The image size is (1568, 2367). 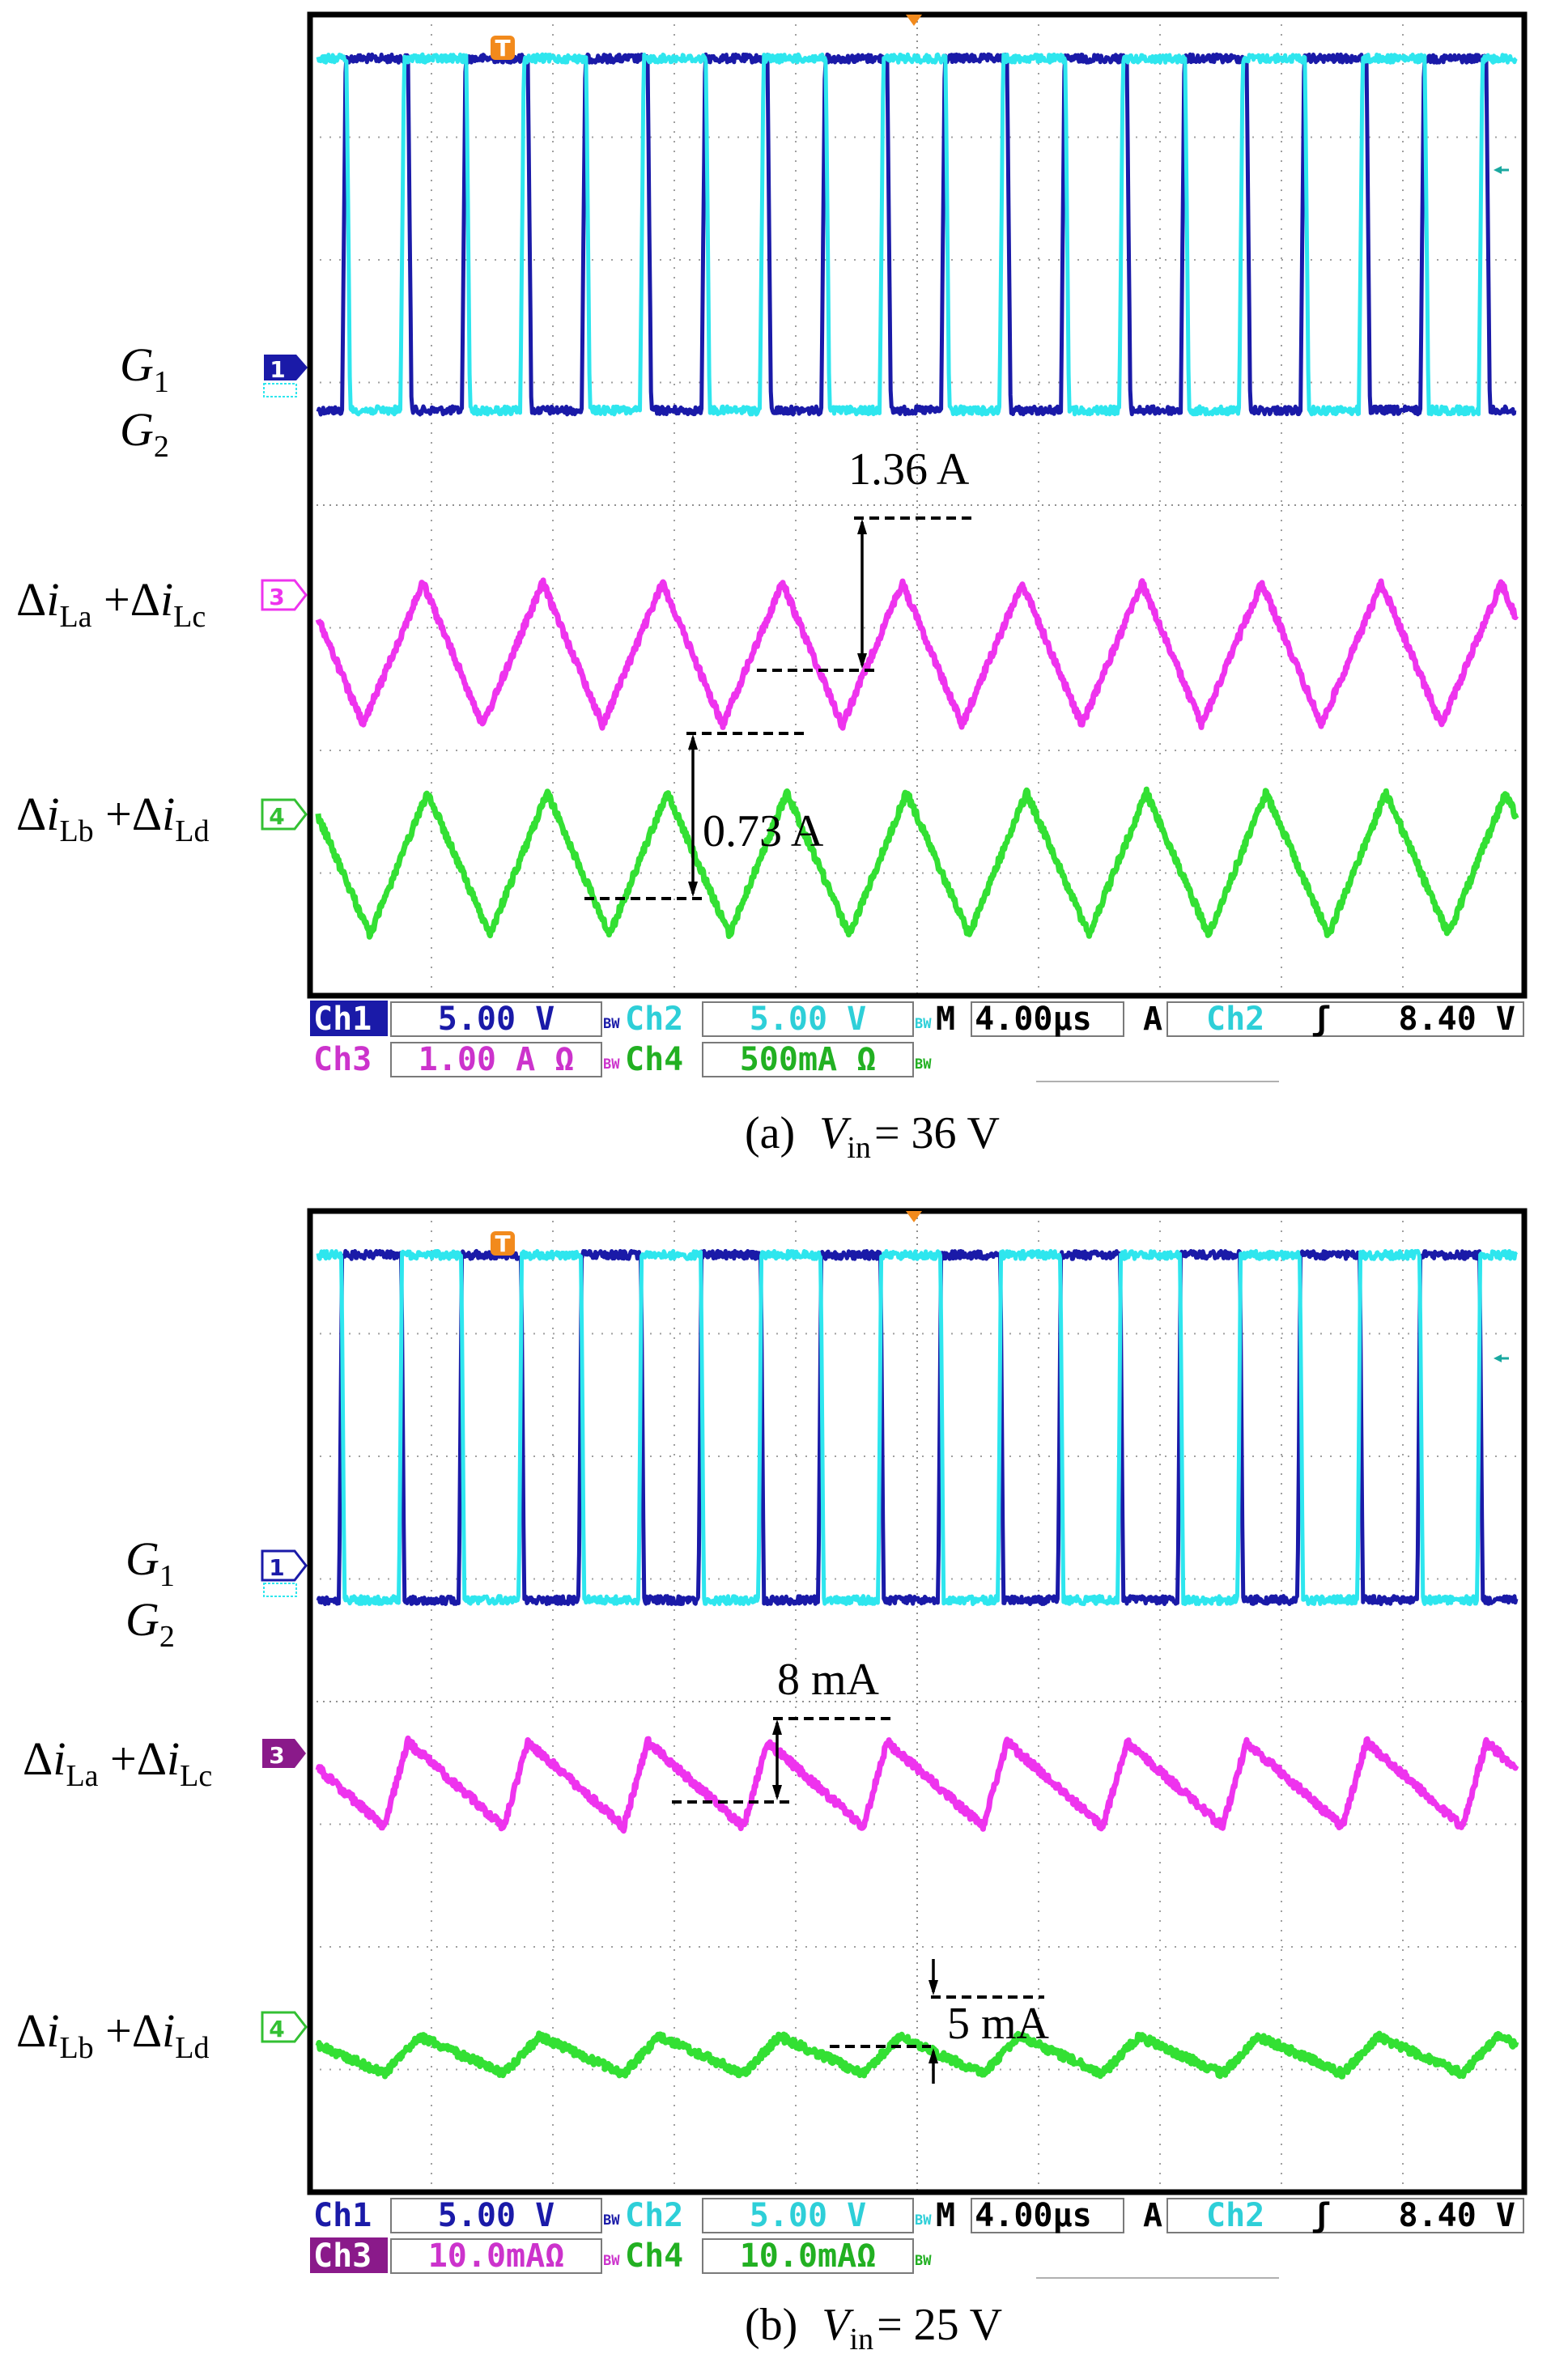 I want to click on ch1-marker-number: 1, so click(x=277, y=370).